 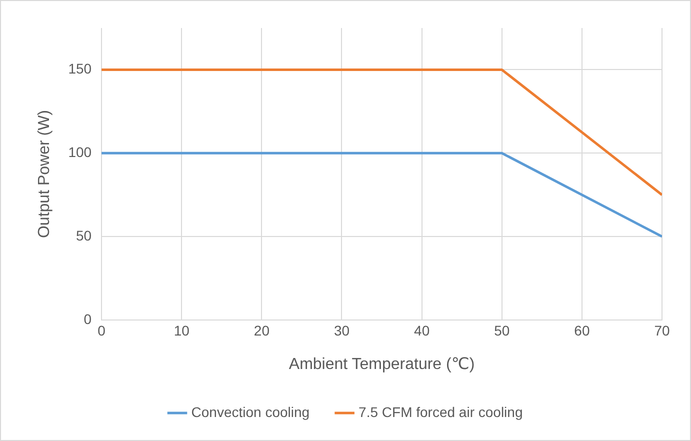 I want to click on legend-label: Convection cooling, so click(x=250, y=412).